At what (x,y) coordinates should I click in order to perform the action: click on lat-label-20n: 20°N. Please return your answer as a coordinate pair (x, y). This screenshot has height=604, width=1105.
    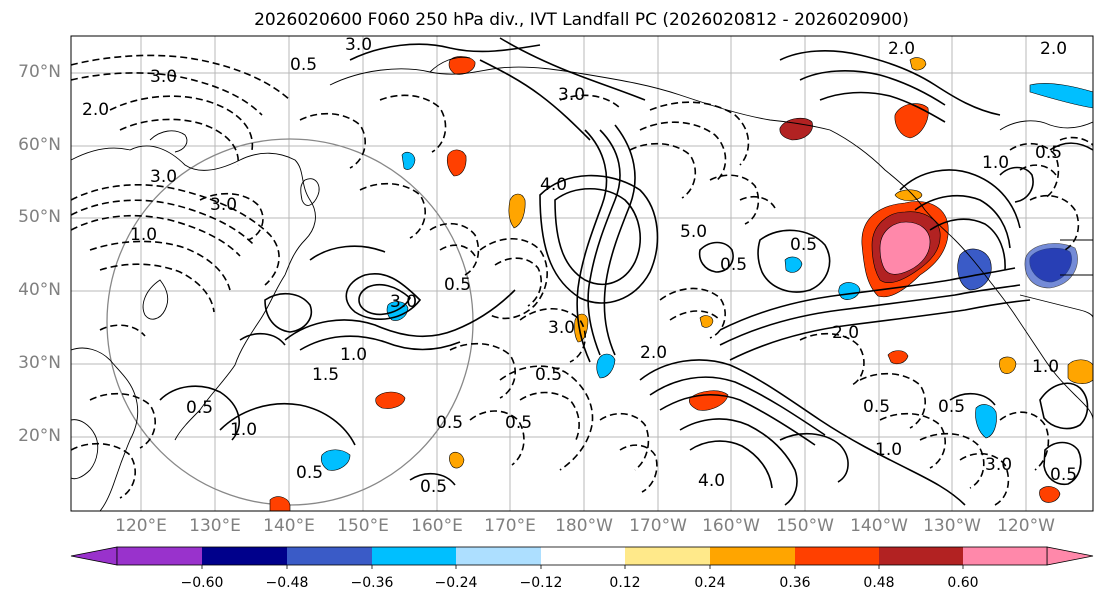
    Looking at the image, I should click on (39, 436).